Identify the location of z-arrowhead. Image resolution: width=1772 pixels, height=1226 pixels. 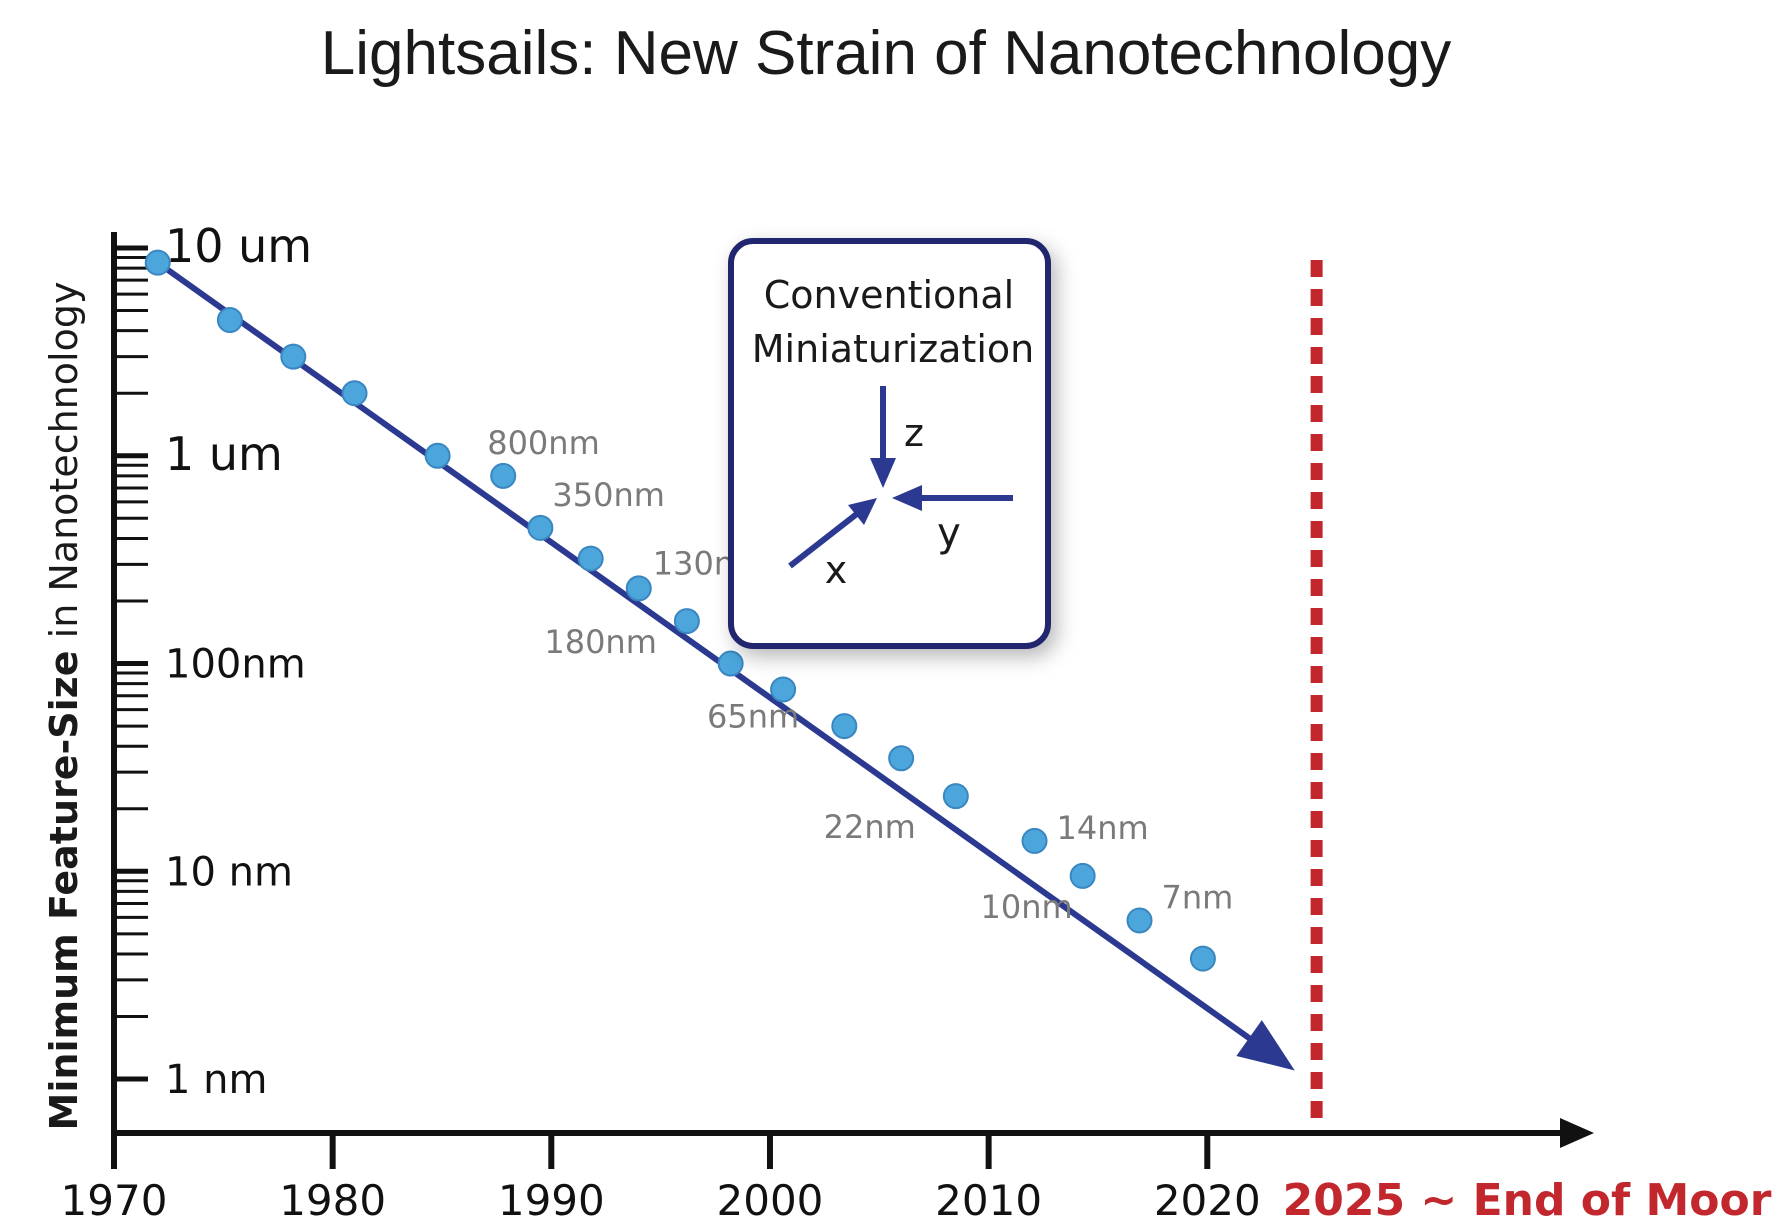
(883, 473).